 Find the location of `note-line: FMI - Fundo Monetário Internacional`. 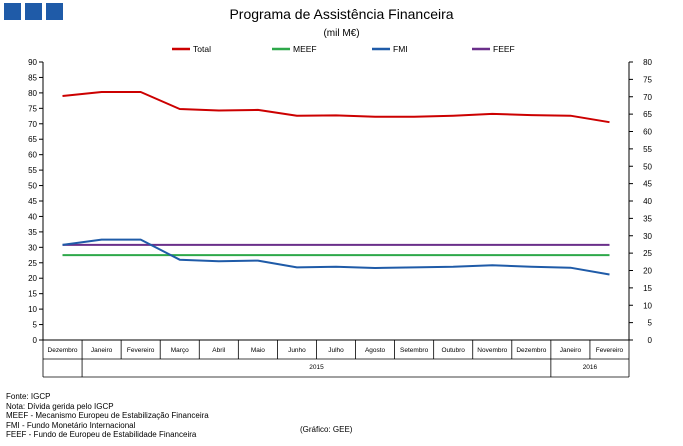

note-line: FMI - Fundo Monetário Internacional is located at coordinates (71, 425).